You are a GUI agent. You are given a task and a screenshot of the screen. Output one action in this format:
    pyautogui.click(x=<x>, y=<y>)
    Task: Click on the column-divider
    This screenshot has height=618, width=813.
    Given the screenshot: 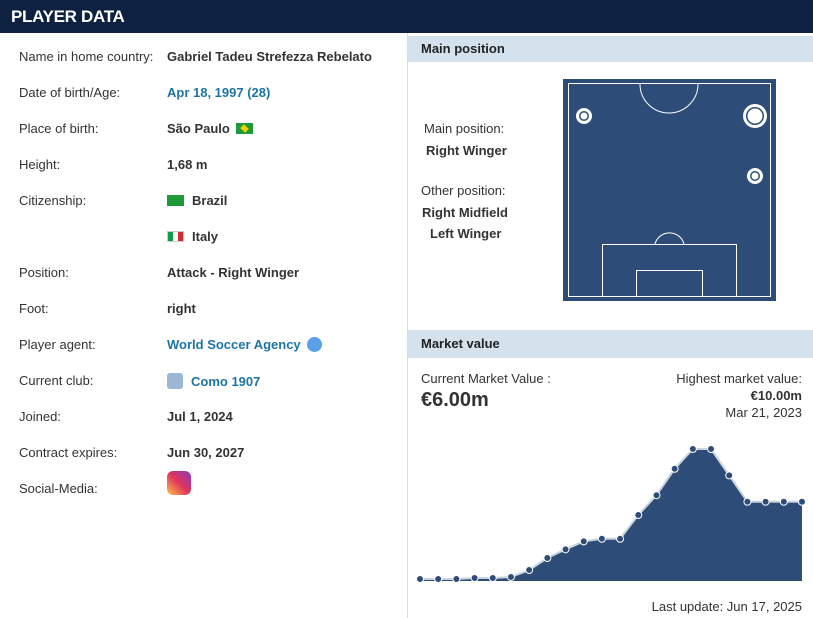 What is the action you would take?
    pyautogui.click(x=407, y=325)
    